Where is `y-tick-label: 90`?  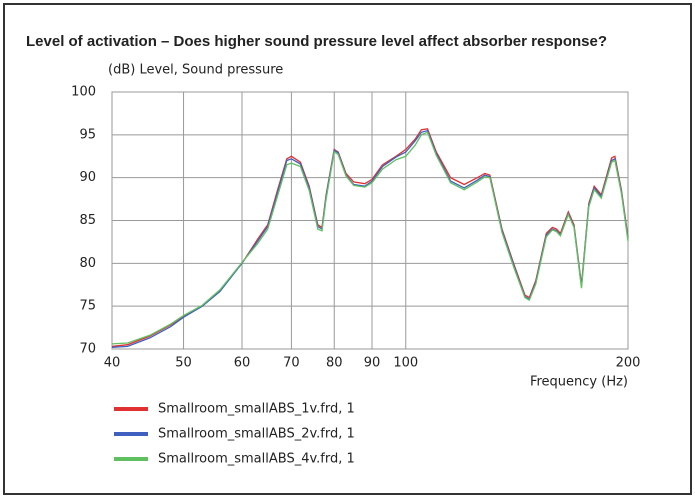
y-tick-label: 90 is located at coordinates (87, 177).